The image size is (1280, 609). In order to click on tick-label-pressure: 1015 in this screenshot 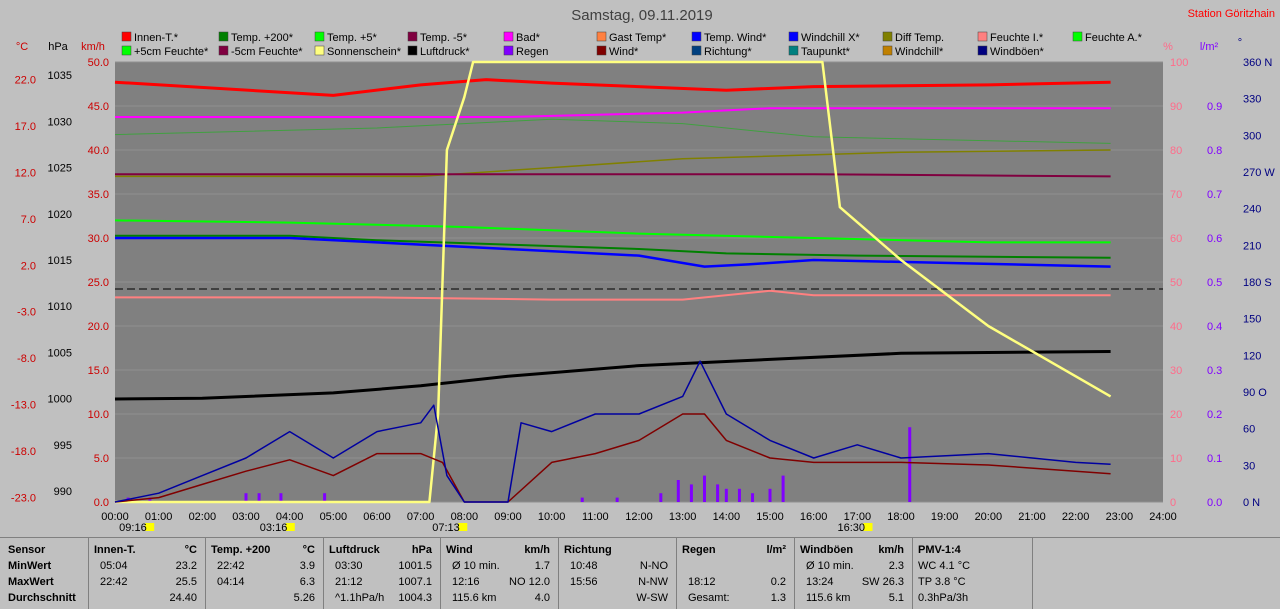, I will do `click(60, 261)`.